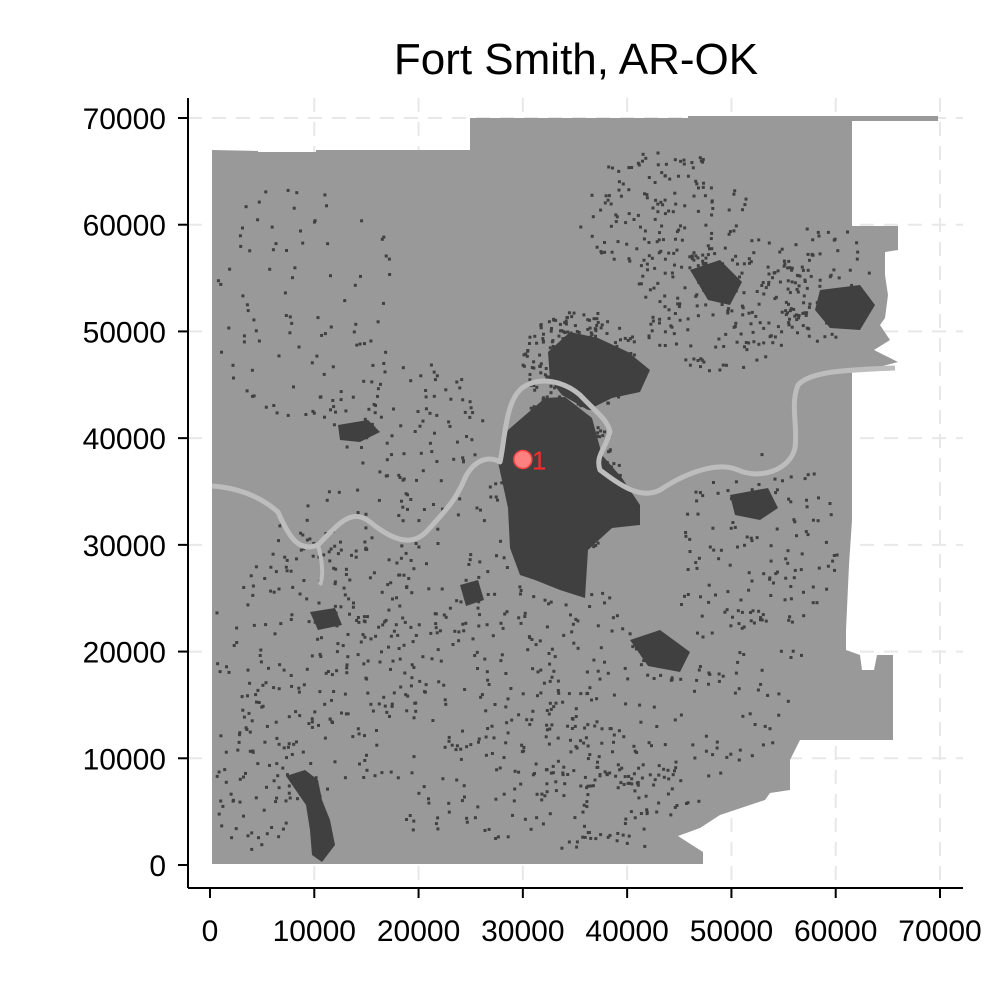 The width and height of the screenshot is (1000, 1000). I want to click on x-tick-label: 60000, so click(835, 931).